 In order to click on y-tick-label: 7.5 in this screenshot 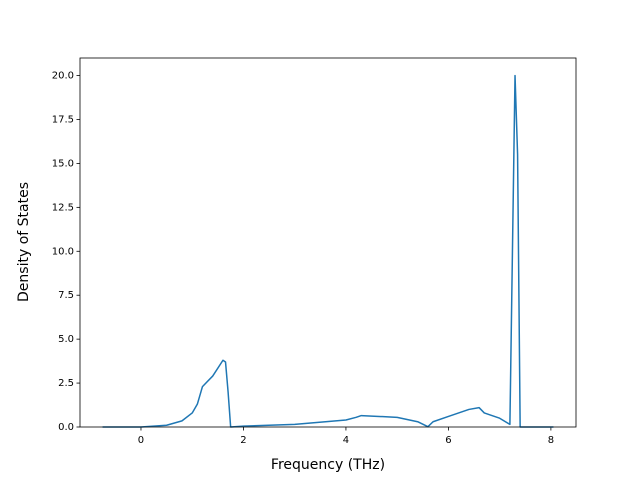, I will do `click(66, 295)`.